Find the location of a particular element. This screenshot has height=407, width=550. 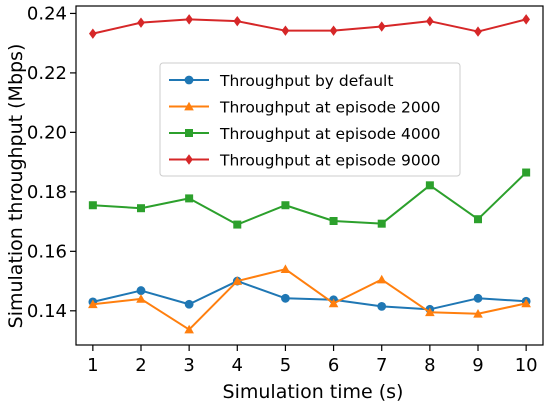

legend-label: Throughput at episode 9000 is located at coordinates (329, 161).